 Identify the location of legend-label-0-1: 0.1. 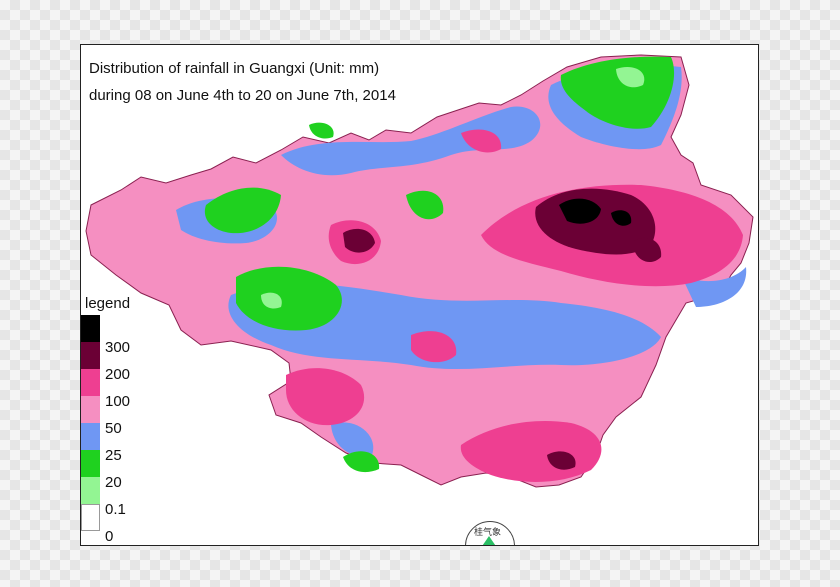
(115, 509).